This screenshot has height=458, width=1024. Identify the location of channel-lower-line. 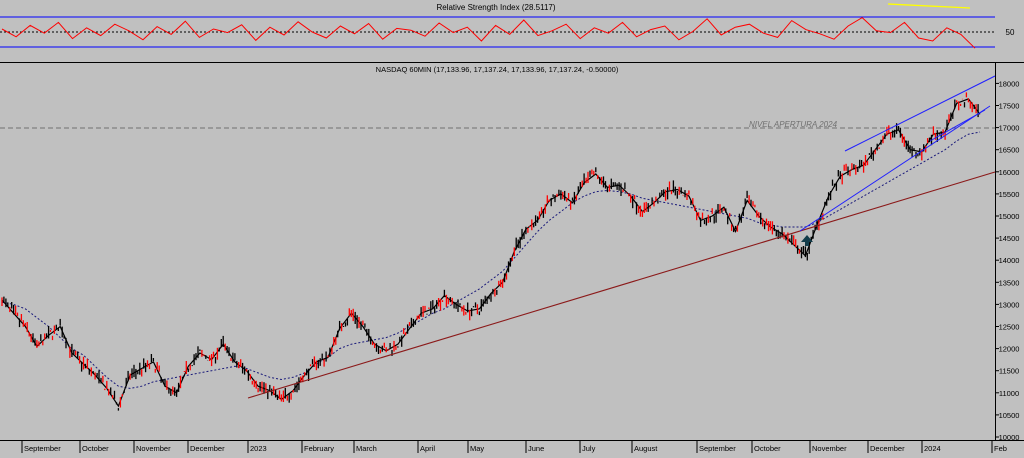
(895, 168).